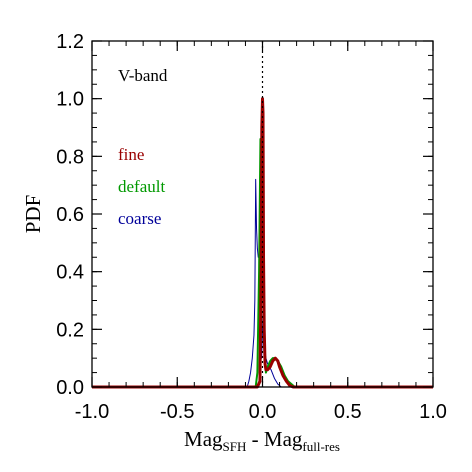 This screenshot has height=472, width=472. Describe the element at coordinates (235, 446) in the screenshot. I see `x-label-sub1: SFH` at that location.